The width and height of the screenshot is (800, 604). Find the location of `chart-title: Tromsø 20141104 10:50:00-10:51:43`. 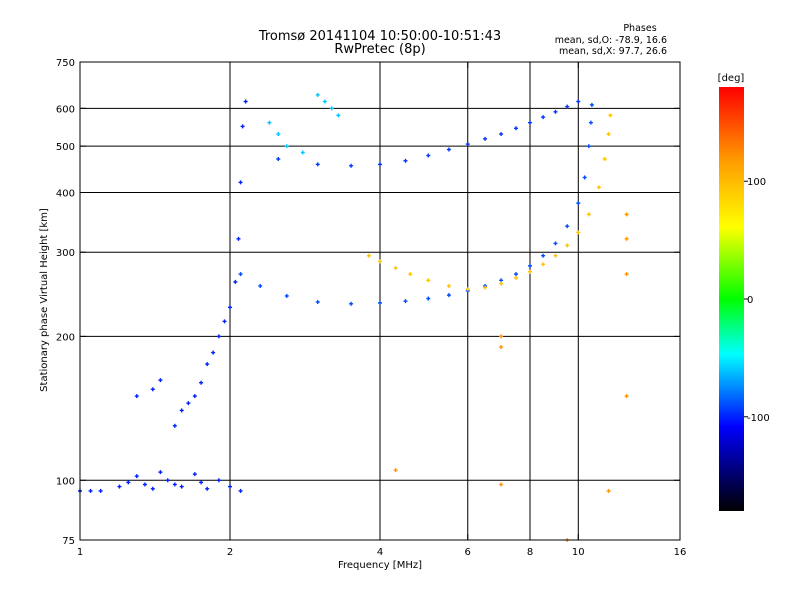

chart-title: Tromsø 20141104 10:50:00-10:51:43 is located at coordinates (379, 36).